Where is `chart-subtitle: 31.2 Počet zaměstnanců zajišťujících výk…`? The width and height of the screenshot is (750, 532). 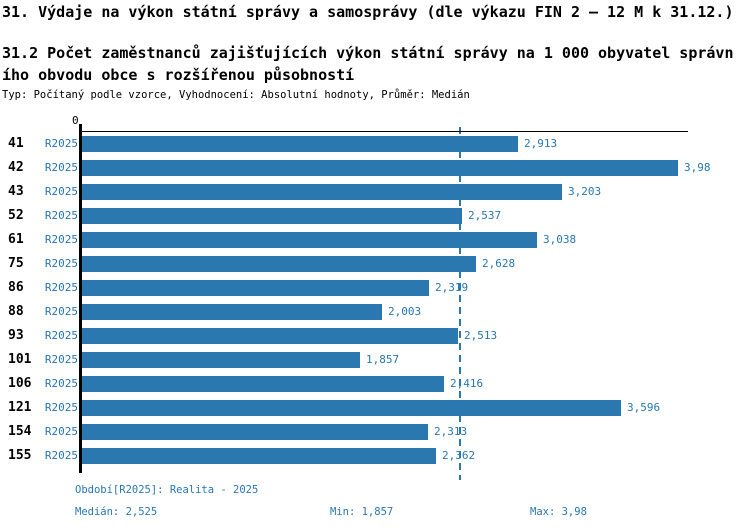
chart-subtitle: 31.2 Počet zaměstnanců zajišťujících výk… is located at coordinates (376, 64).